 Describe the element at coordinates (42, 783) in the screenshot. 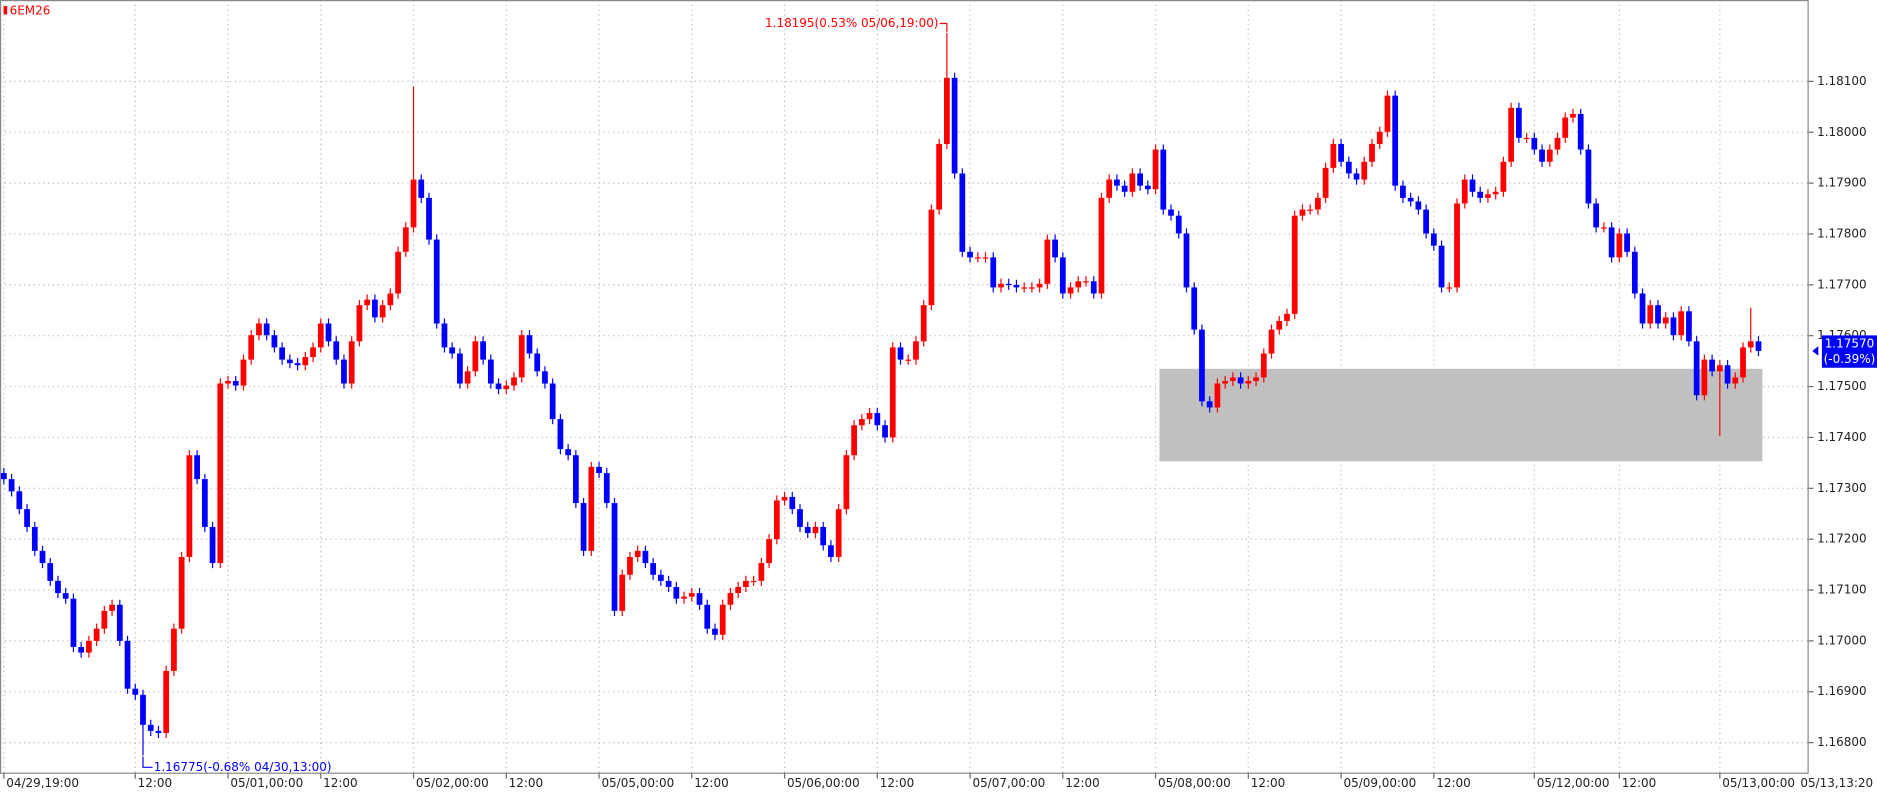

I see `x-tick-label: 04/29,19:00` at that location.